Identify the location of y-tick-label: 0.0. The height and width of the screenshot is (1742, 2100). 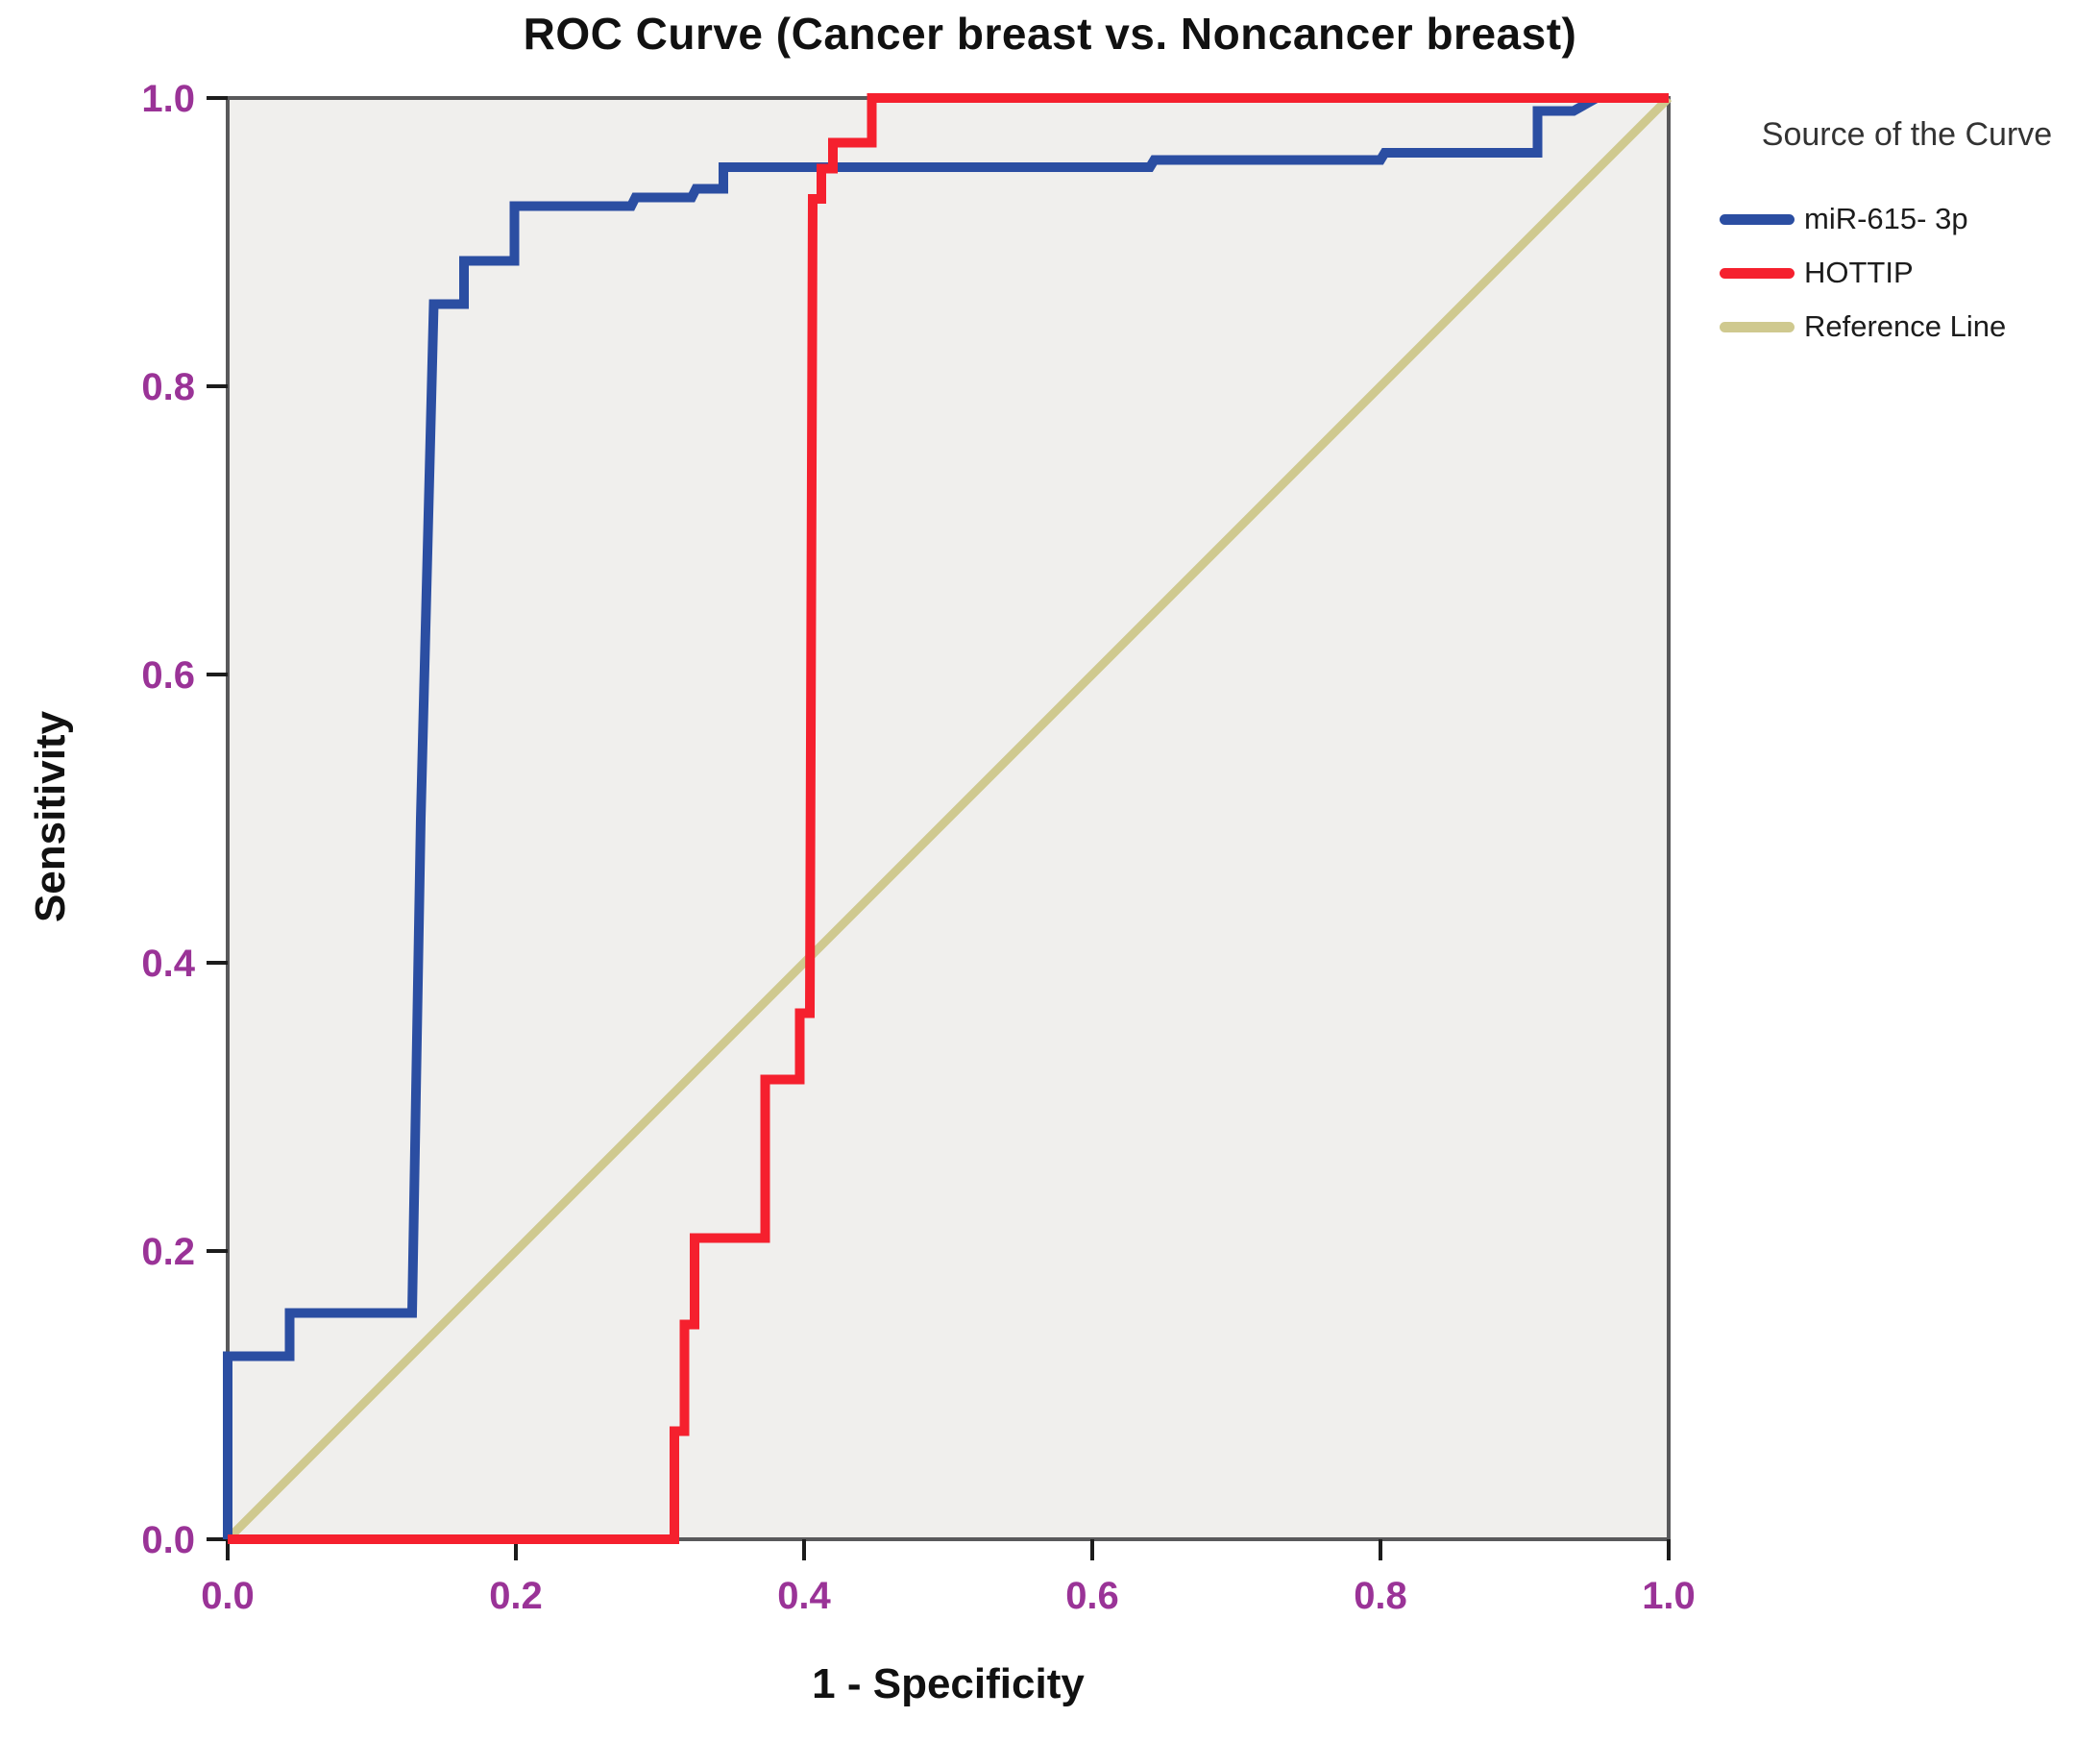
(168, 1540).